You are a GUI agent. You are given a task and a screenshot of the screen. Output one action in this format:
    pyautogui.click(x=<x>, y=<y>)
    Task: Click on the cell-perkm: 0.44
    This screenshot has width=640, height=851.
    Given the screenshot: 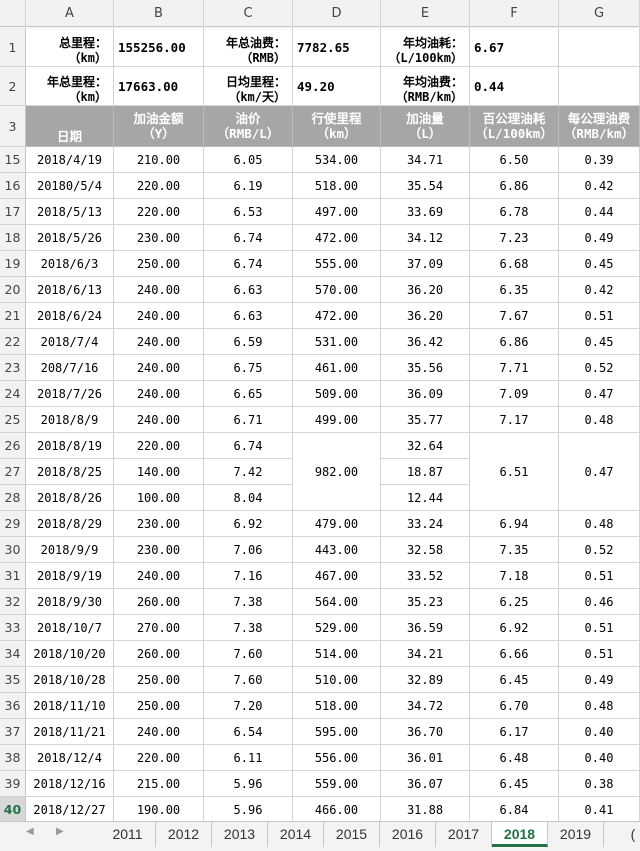 What is the action you would take?
    pyautogui.click(x=599, y=212)
    